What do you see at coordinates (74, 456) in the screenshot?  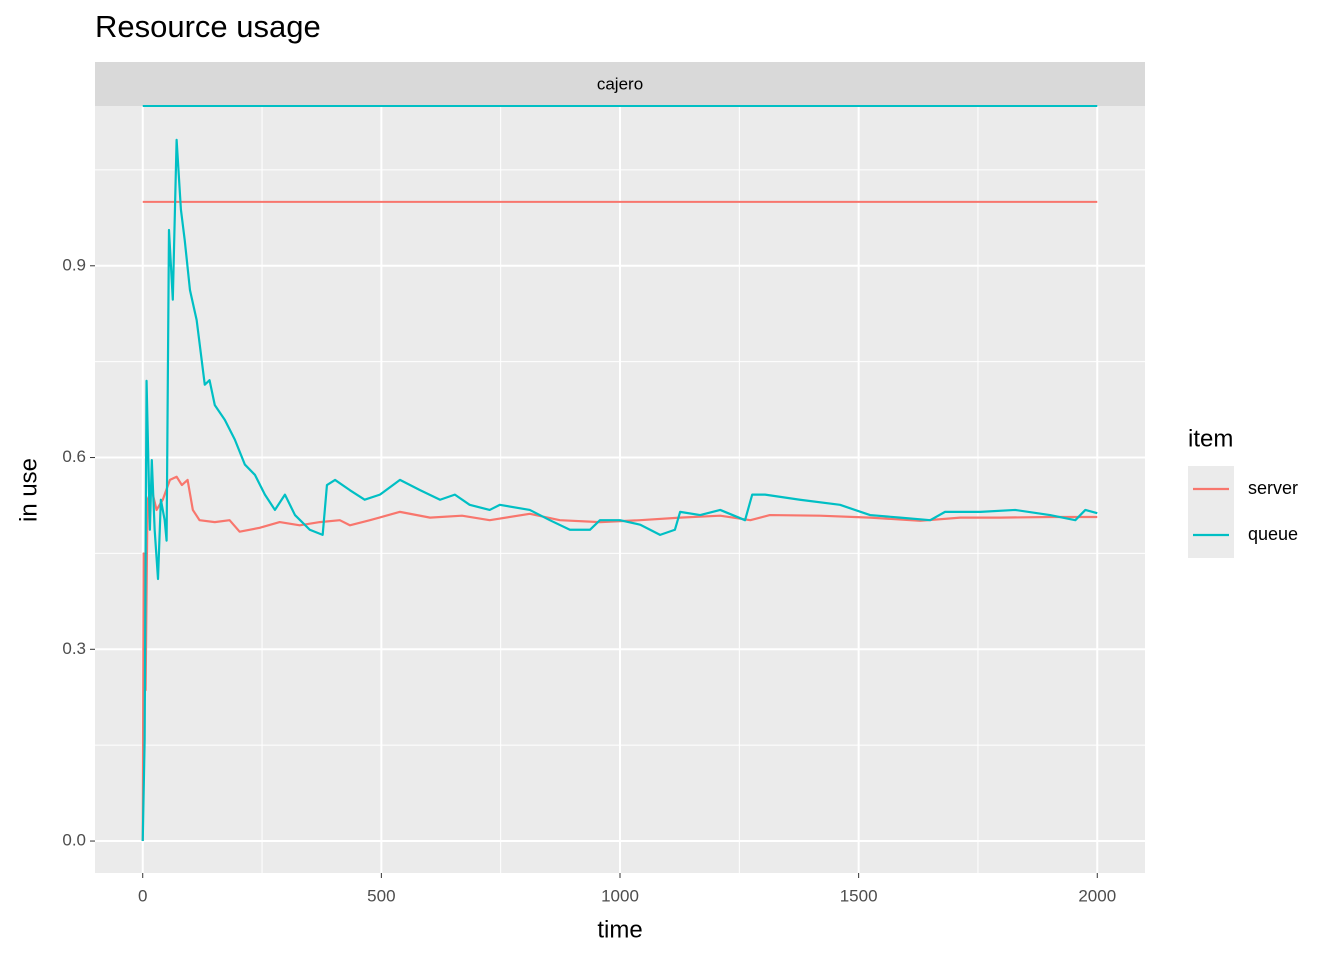 I see `y-tick-label: 0.6` at bounding box center [74, 456].